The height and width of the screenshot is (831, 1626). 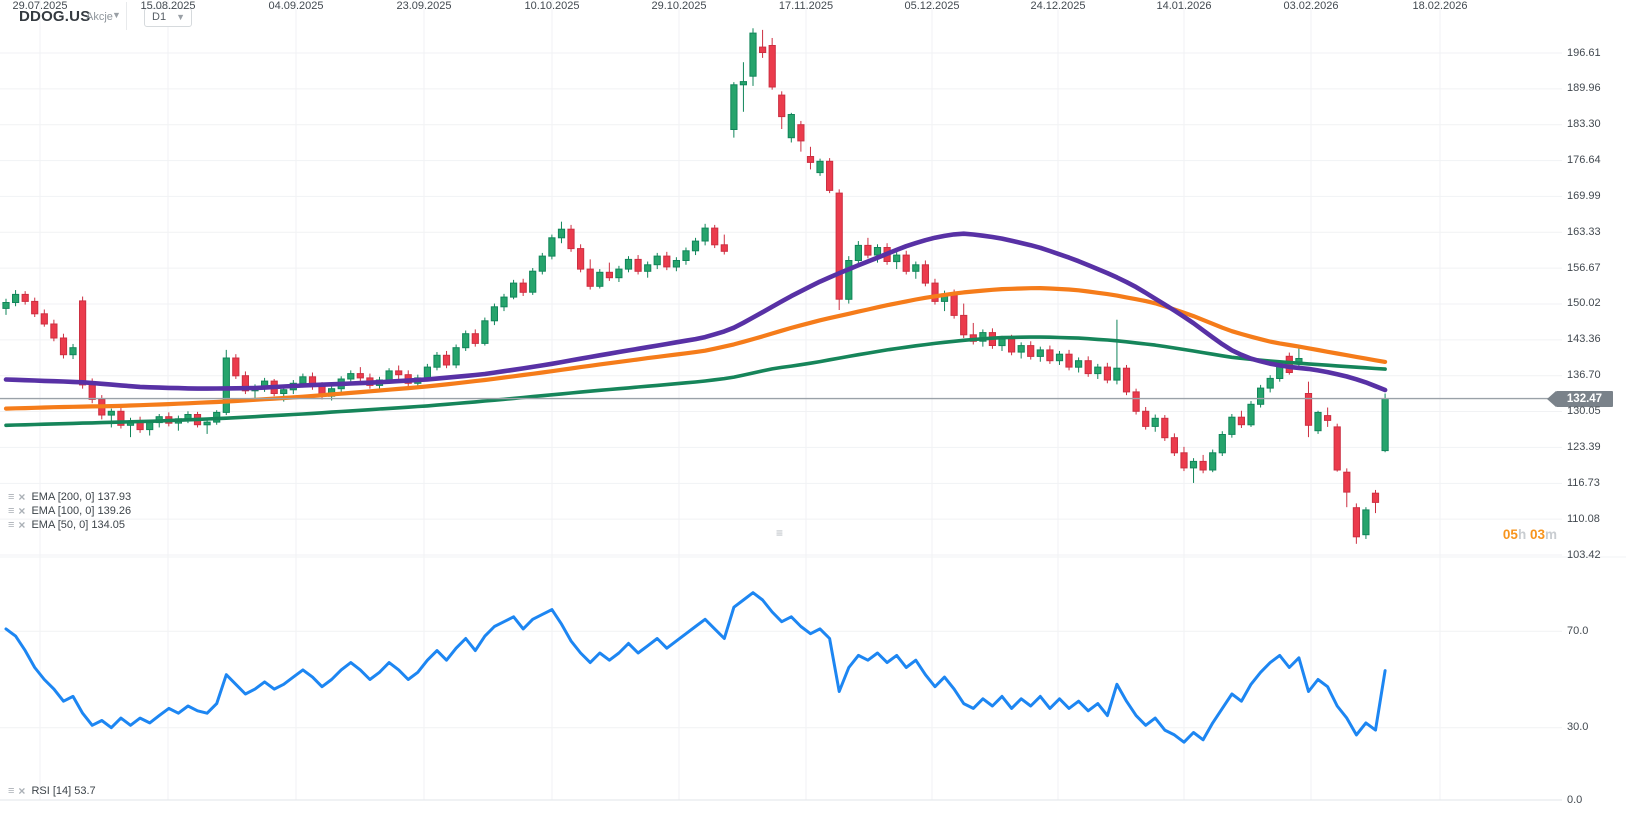 I want to click on ema-50-legend: ≡ × EMA [50, 0] 134.05, so click(x=66, y=525).